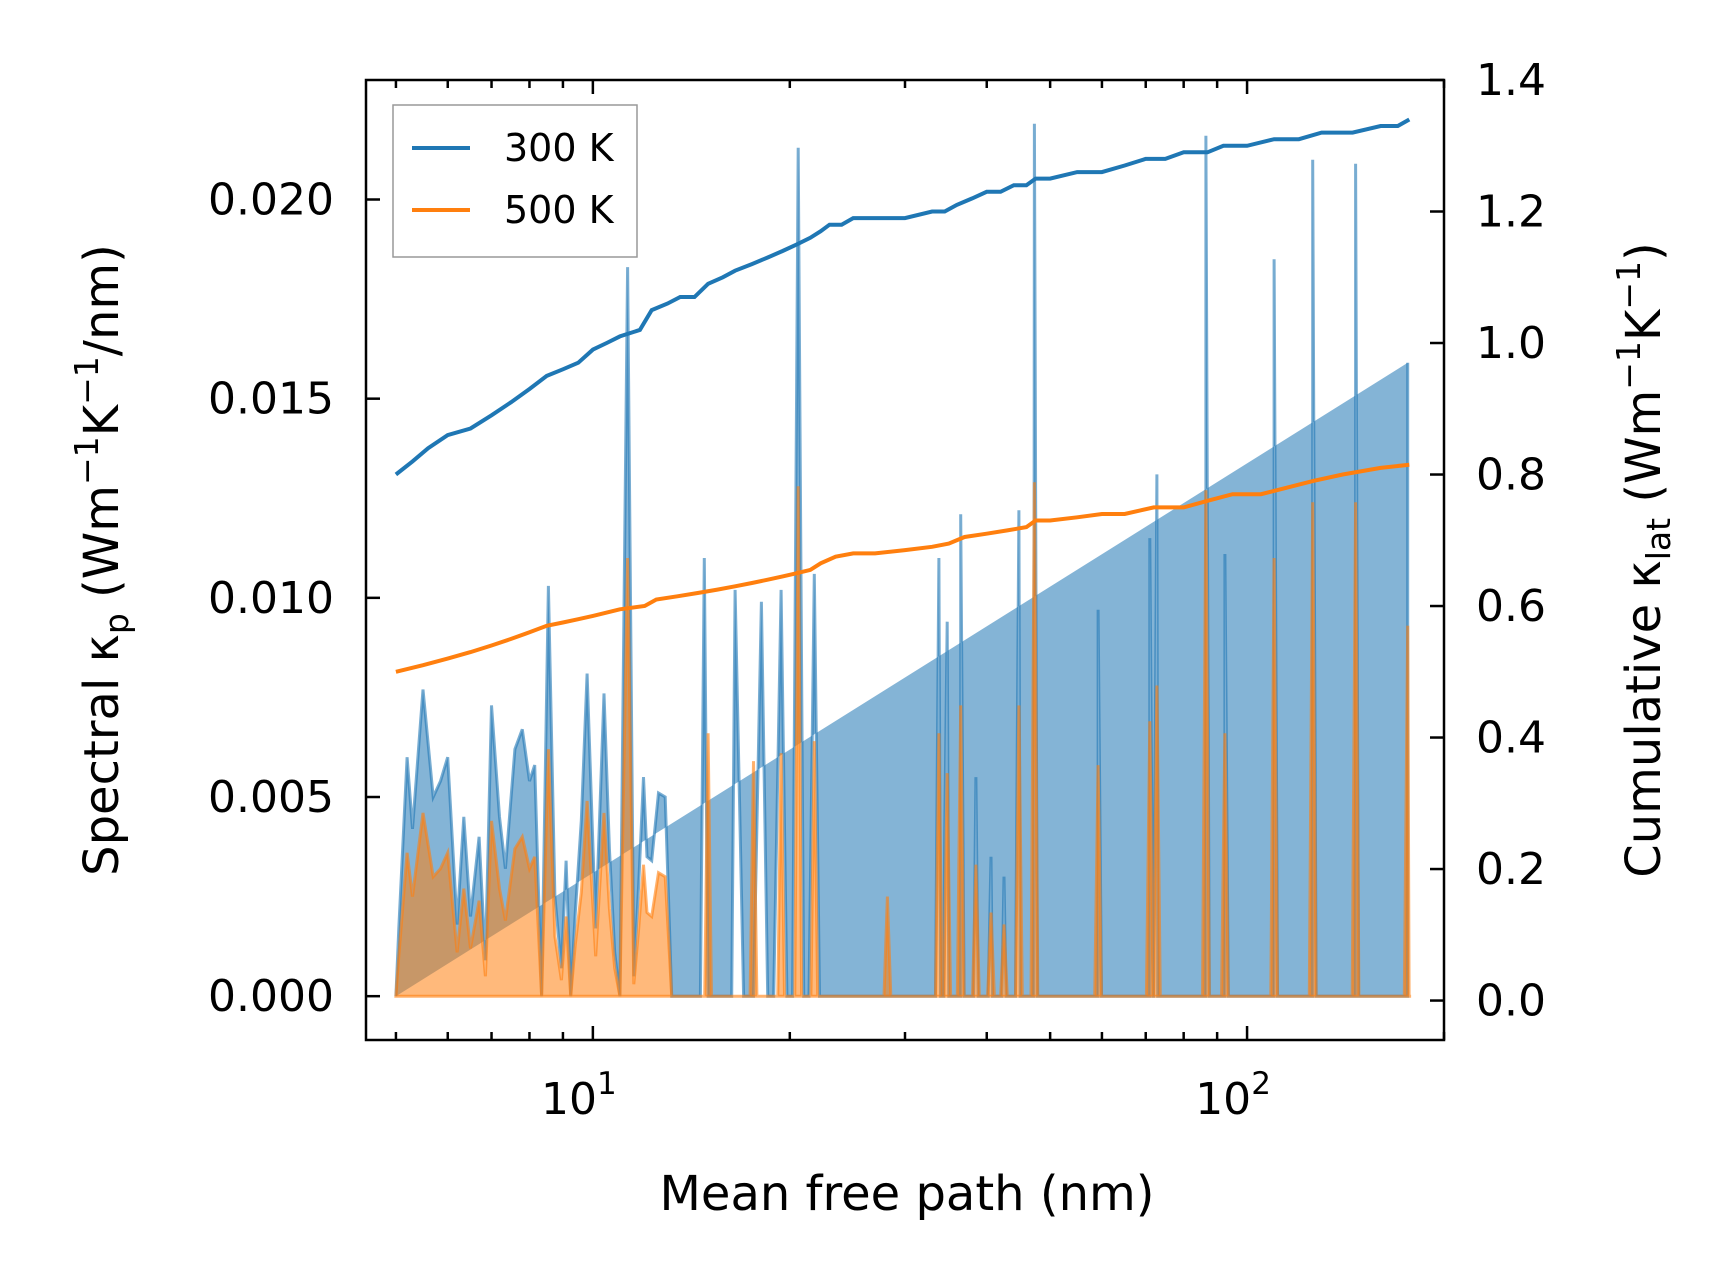 This screenshot has height=1273, width=1716. Describe the element at coordinates (1511, 869) in the screenshot. I see `right-ytick-label: 0.2` at that location.